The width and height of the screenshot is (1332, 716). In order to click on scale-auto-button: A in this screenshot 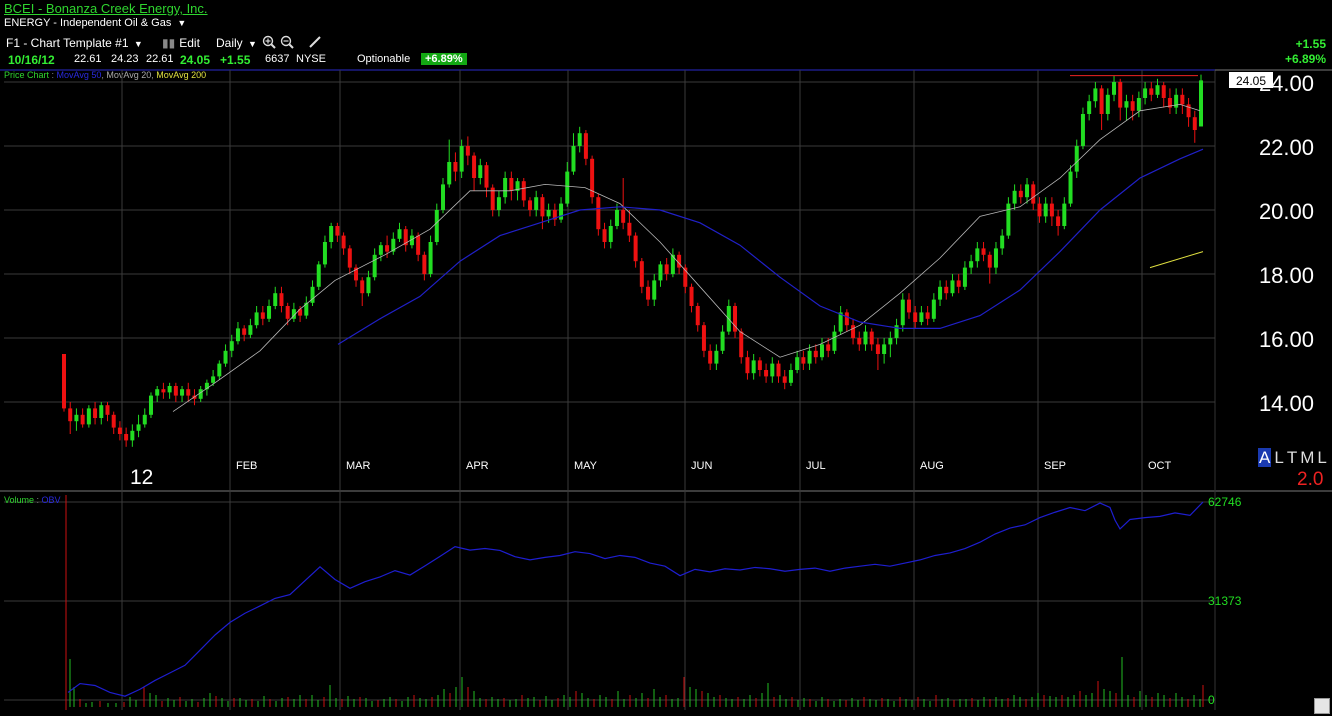, I will do `click(1265, 457)`.